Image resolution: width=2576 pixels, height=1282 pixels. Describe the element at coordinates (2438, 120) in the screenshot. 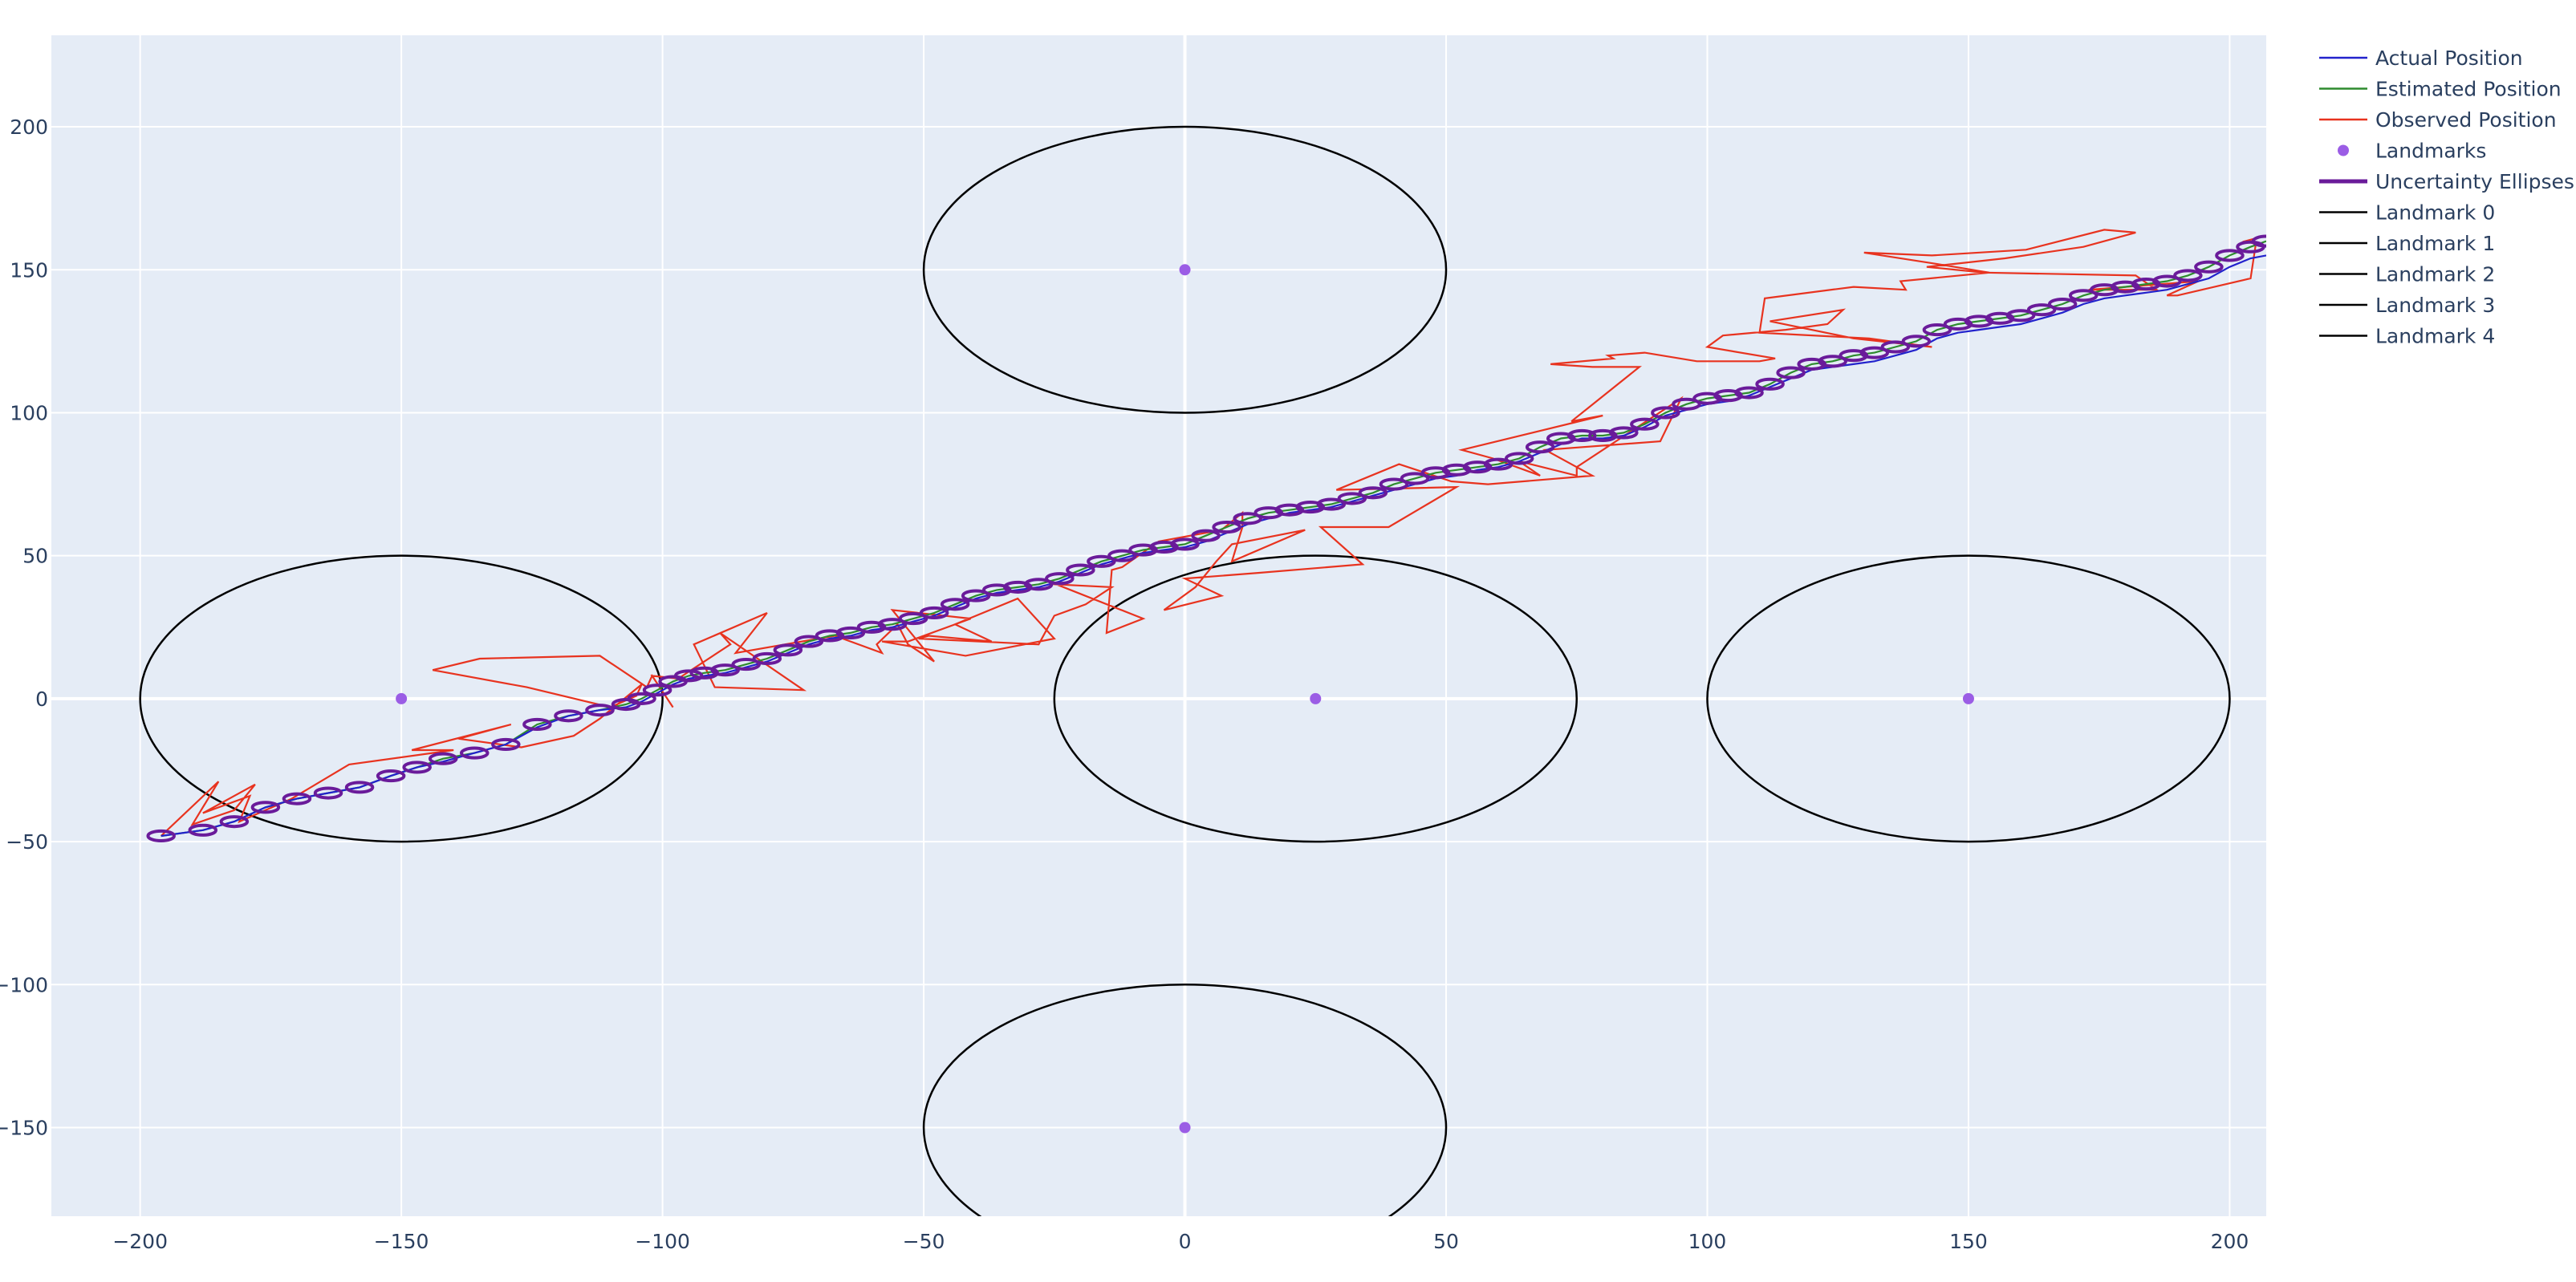

I see `legend-item: Observed Position` at that location.